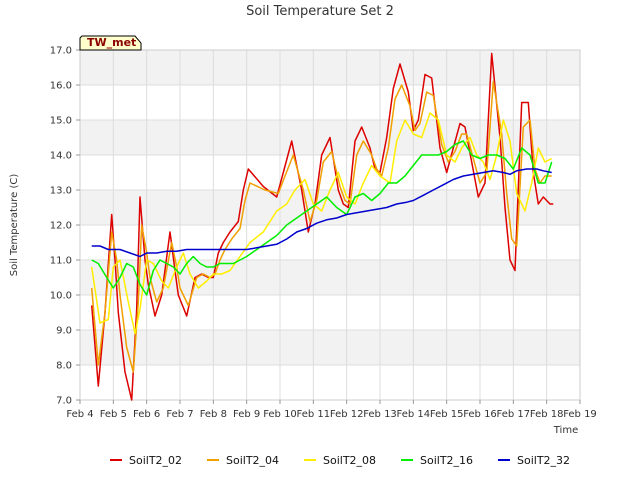 The image size is (640, 484). What do you see at coordinates (146, 414) in the screenshot?
I see `x-tick-label: Feb 6` at bounding box center [146, 414].